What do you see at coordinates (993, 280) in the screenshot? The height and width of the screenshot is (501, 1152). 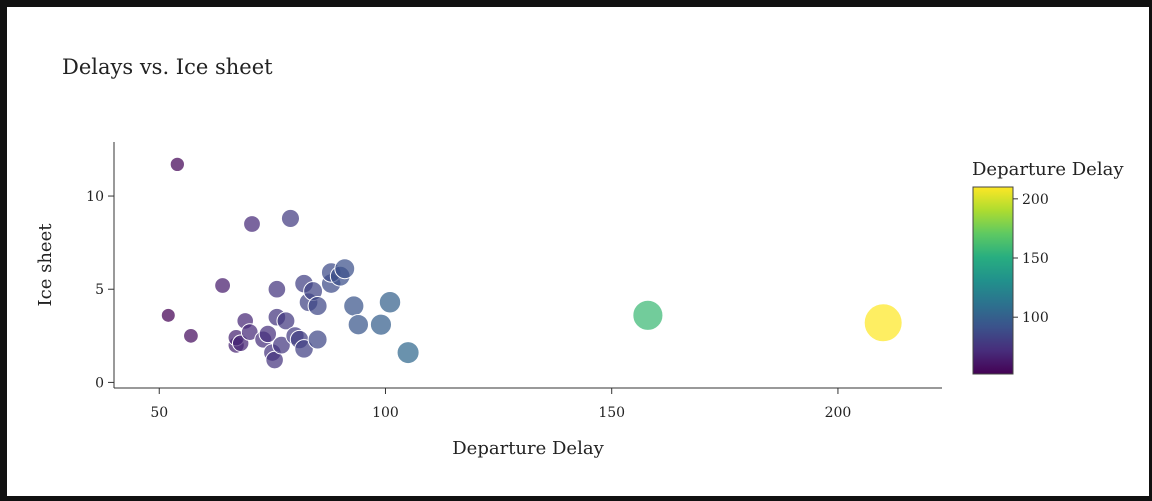 I see `colorbar-gradient` at bounding box center [993, 280].